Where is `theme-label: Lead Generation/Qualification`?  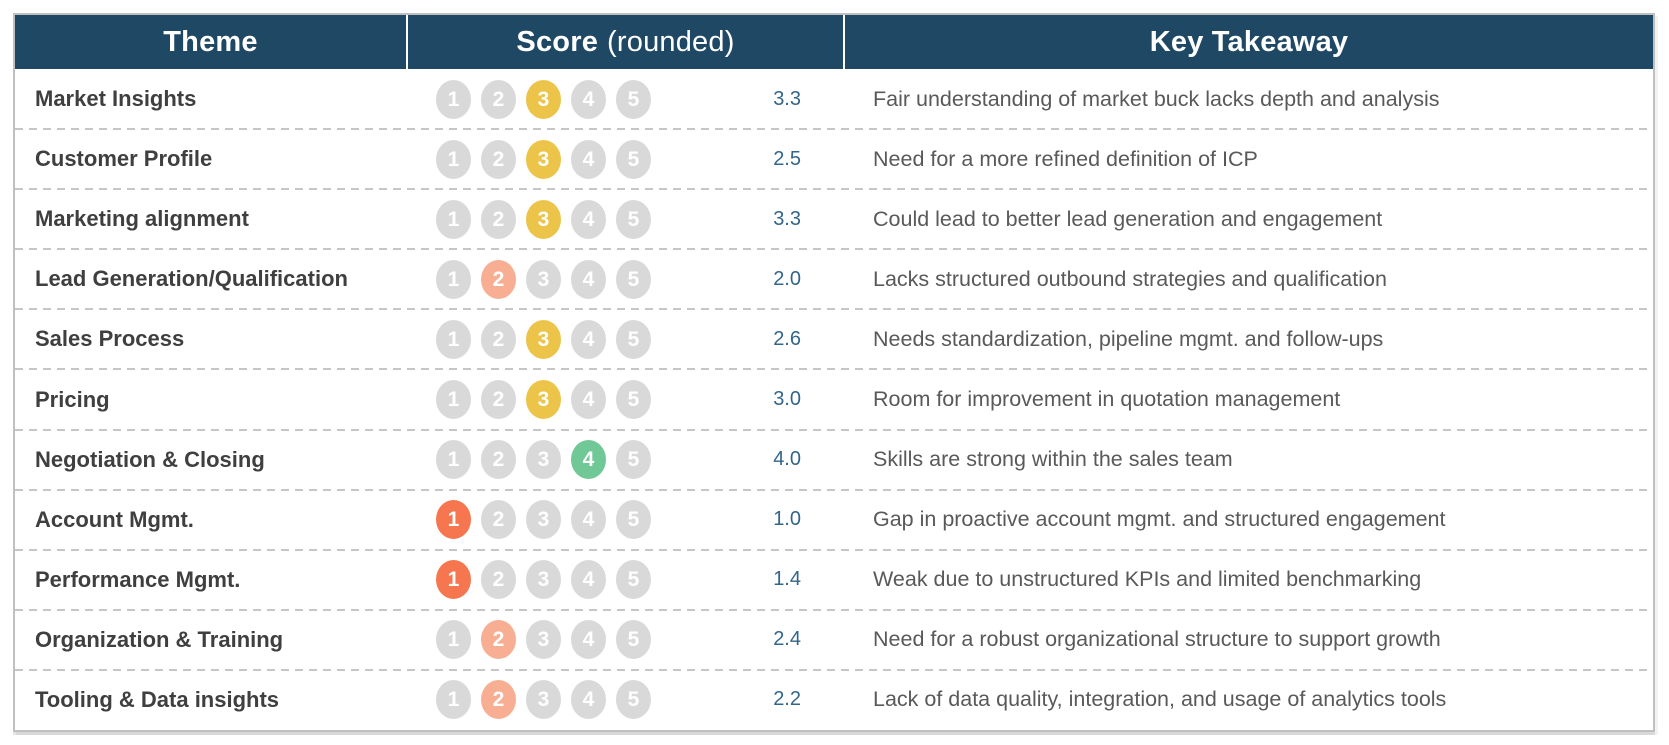 theme-label: Lead Generation/Qualification is located at coordinates (191, 279).